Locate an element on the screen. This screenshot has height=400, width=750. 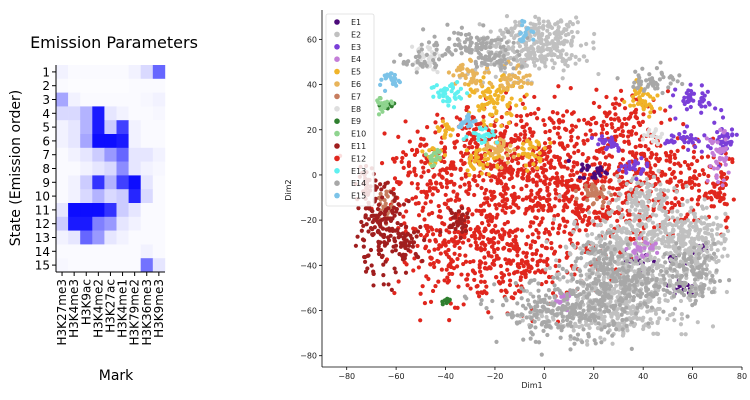
heatmap-y-tick-label: 4 is located at coordinates (46, 114).